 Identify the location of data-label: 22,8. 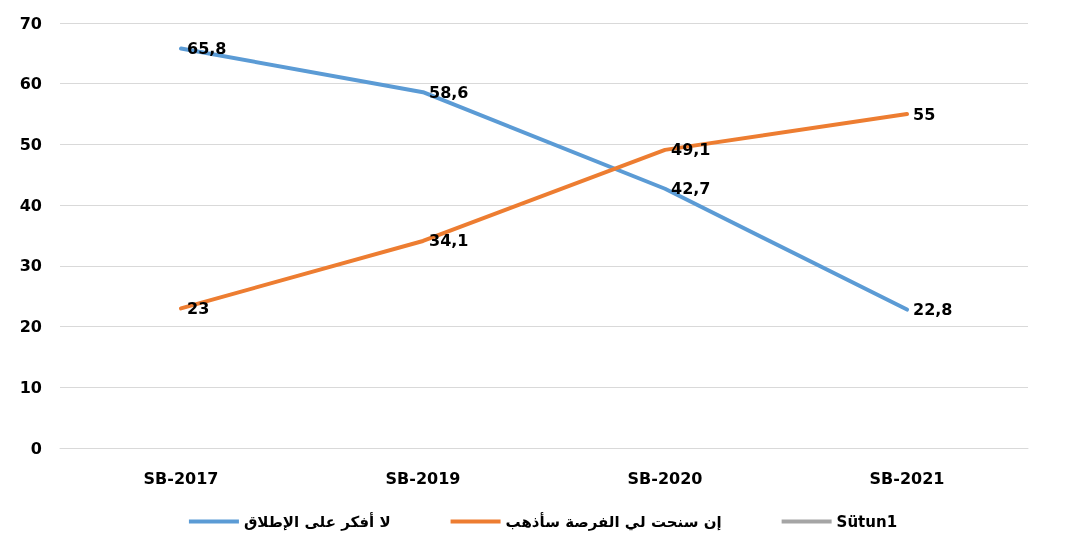
(933, 310).